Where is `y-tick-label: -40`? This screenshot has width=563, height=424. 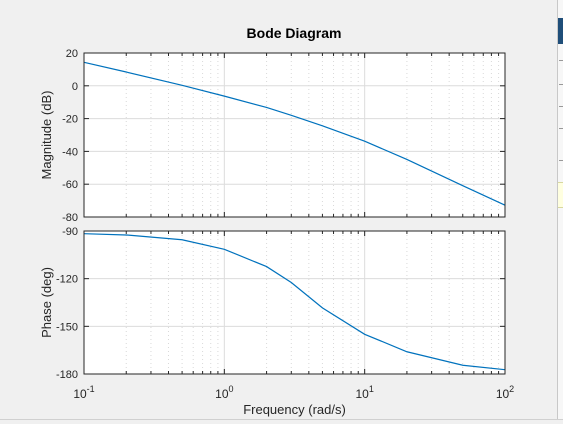 y-tick-label: -40 is located at coordinates (70, 152).